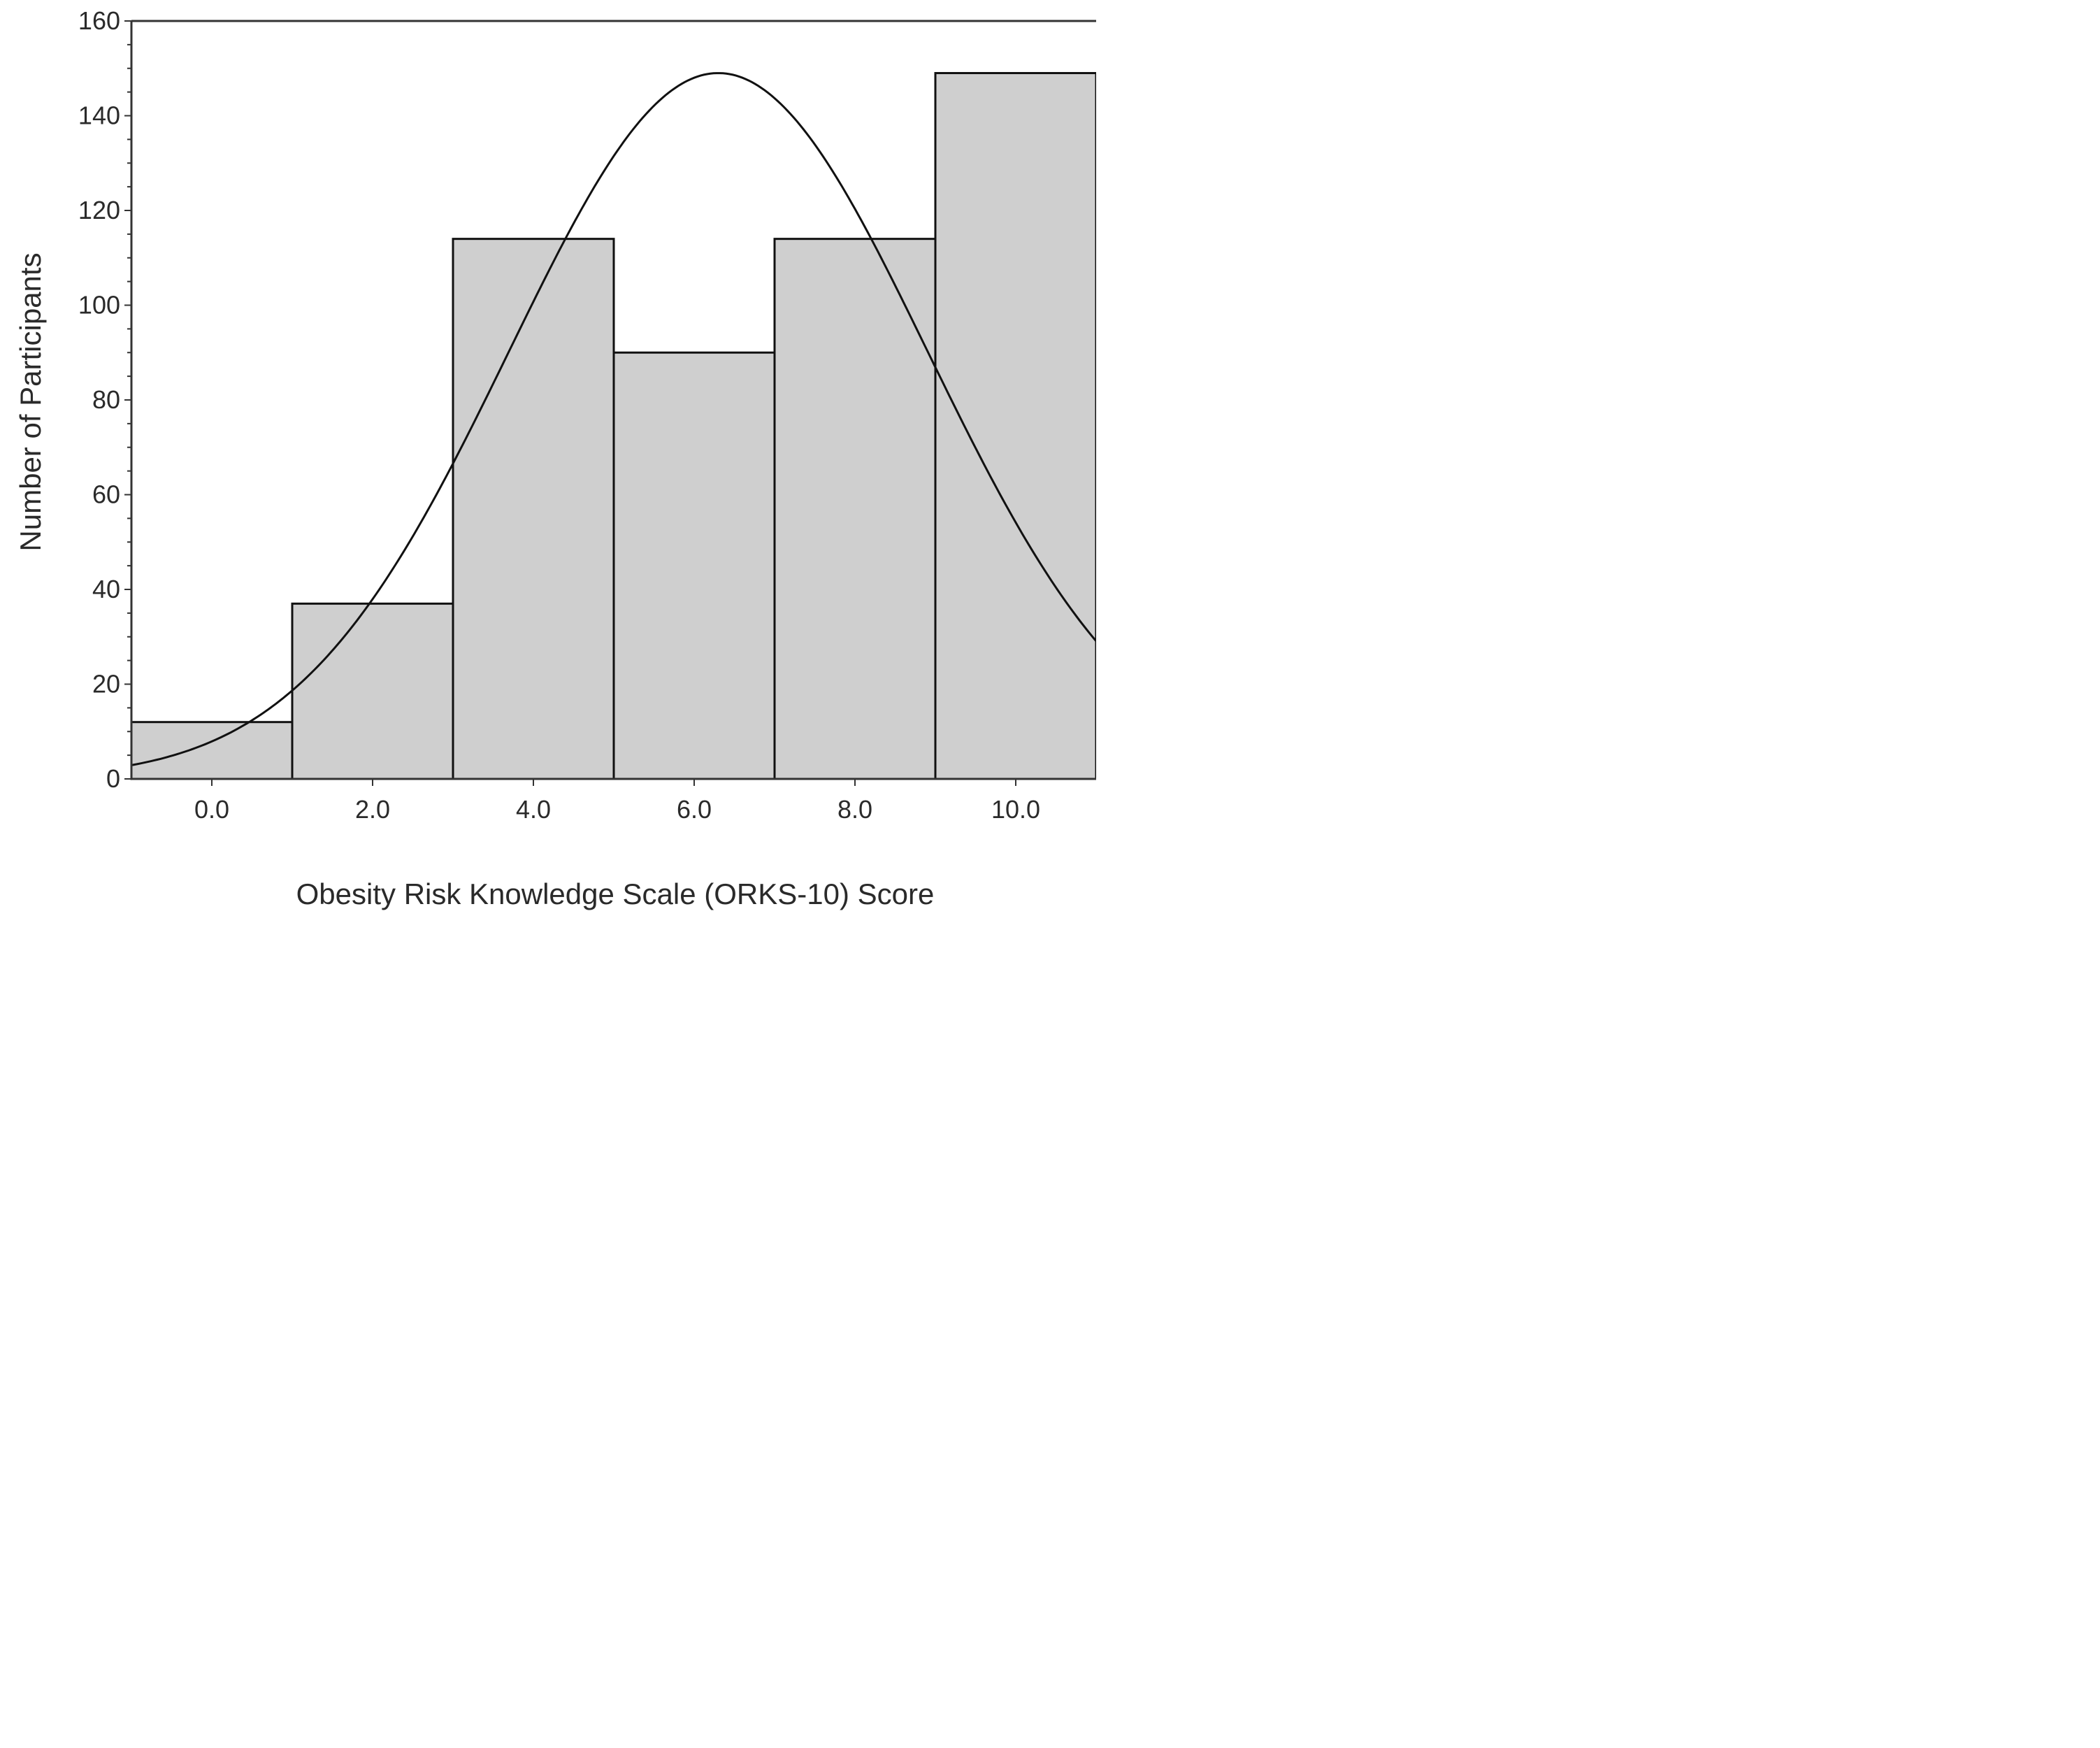  What do you see at coordinates (694, 809) in the screenshot?
I see `x-tick-label: 6.0` at bounding box center [694, 809].